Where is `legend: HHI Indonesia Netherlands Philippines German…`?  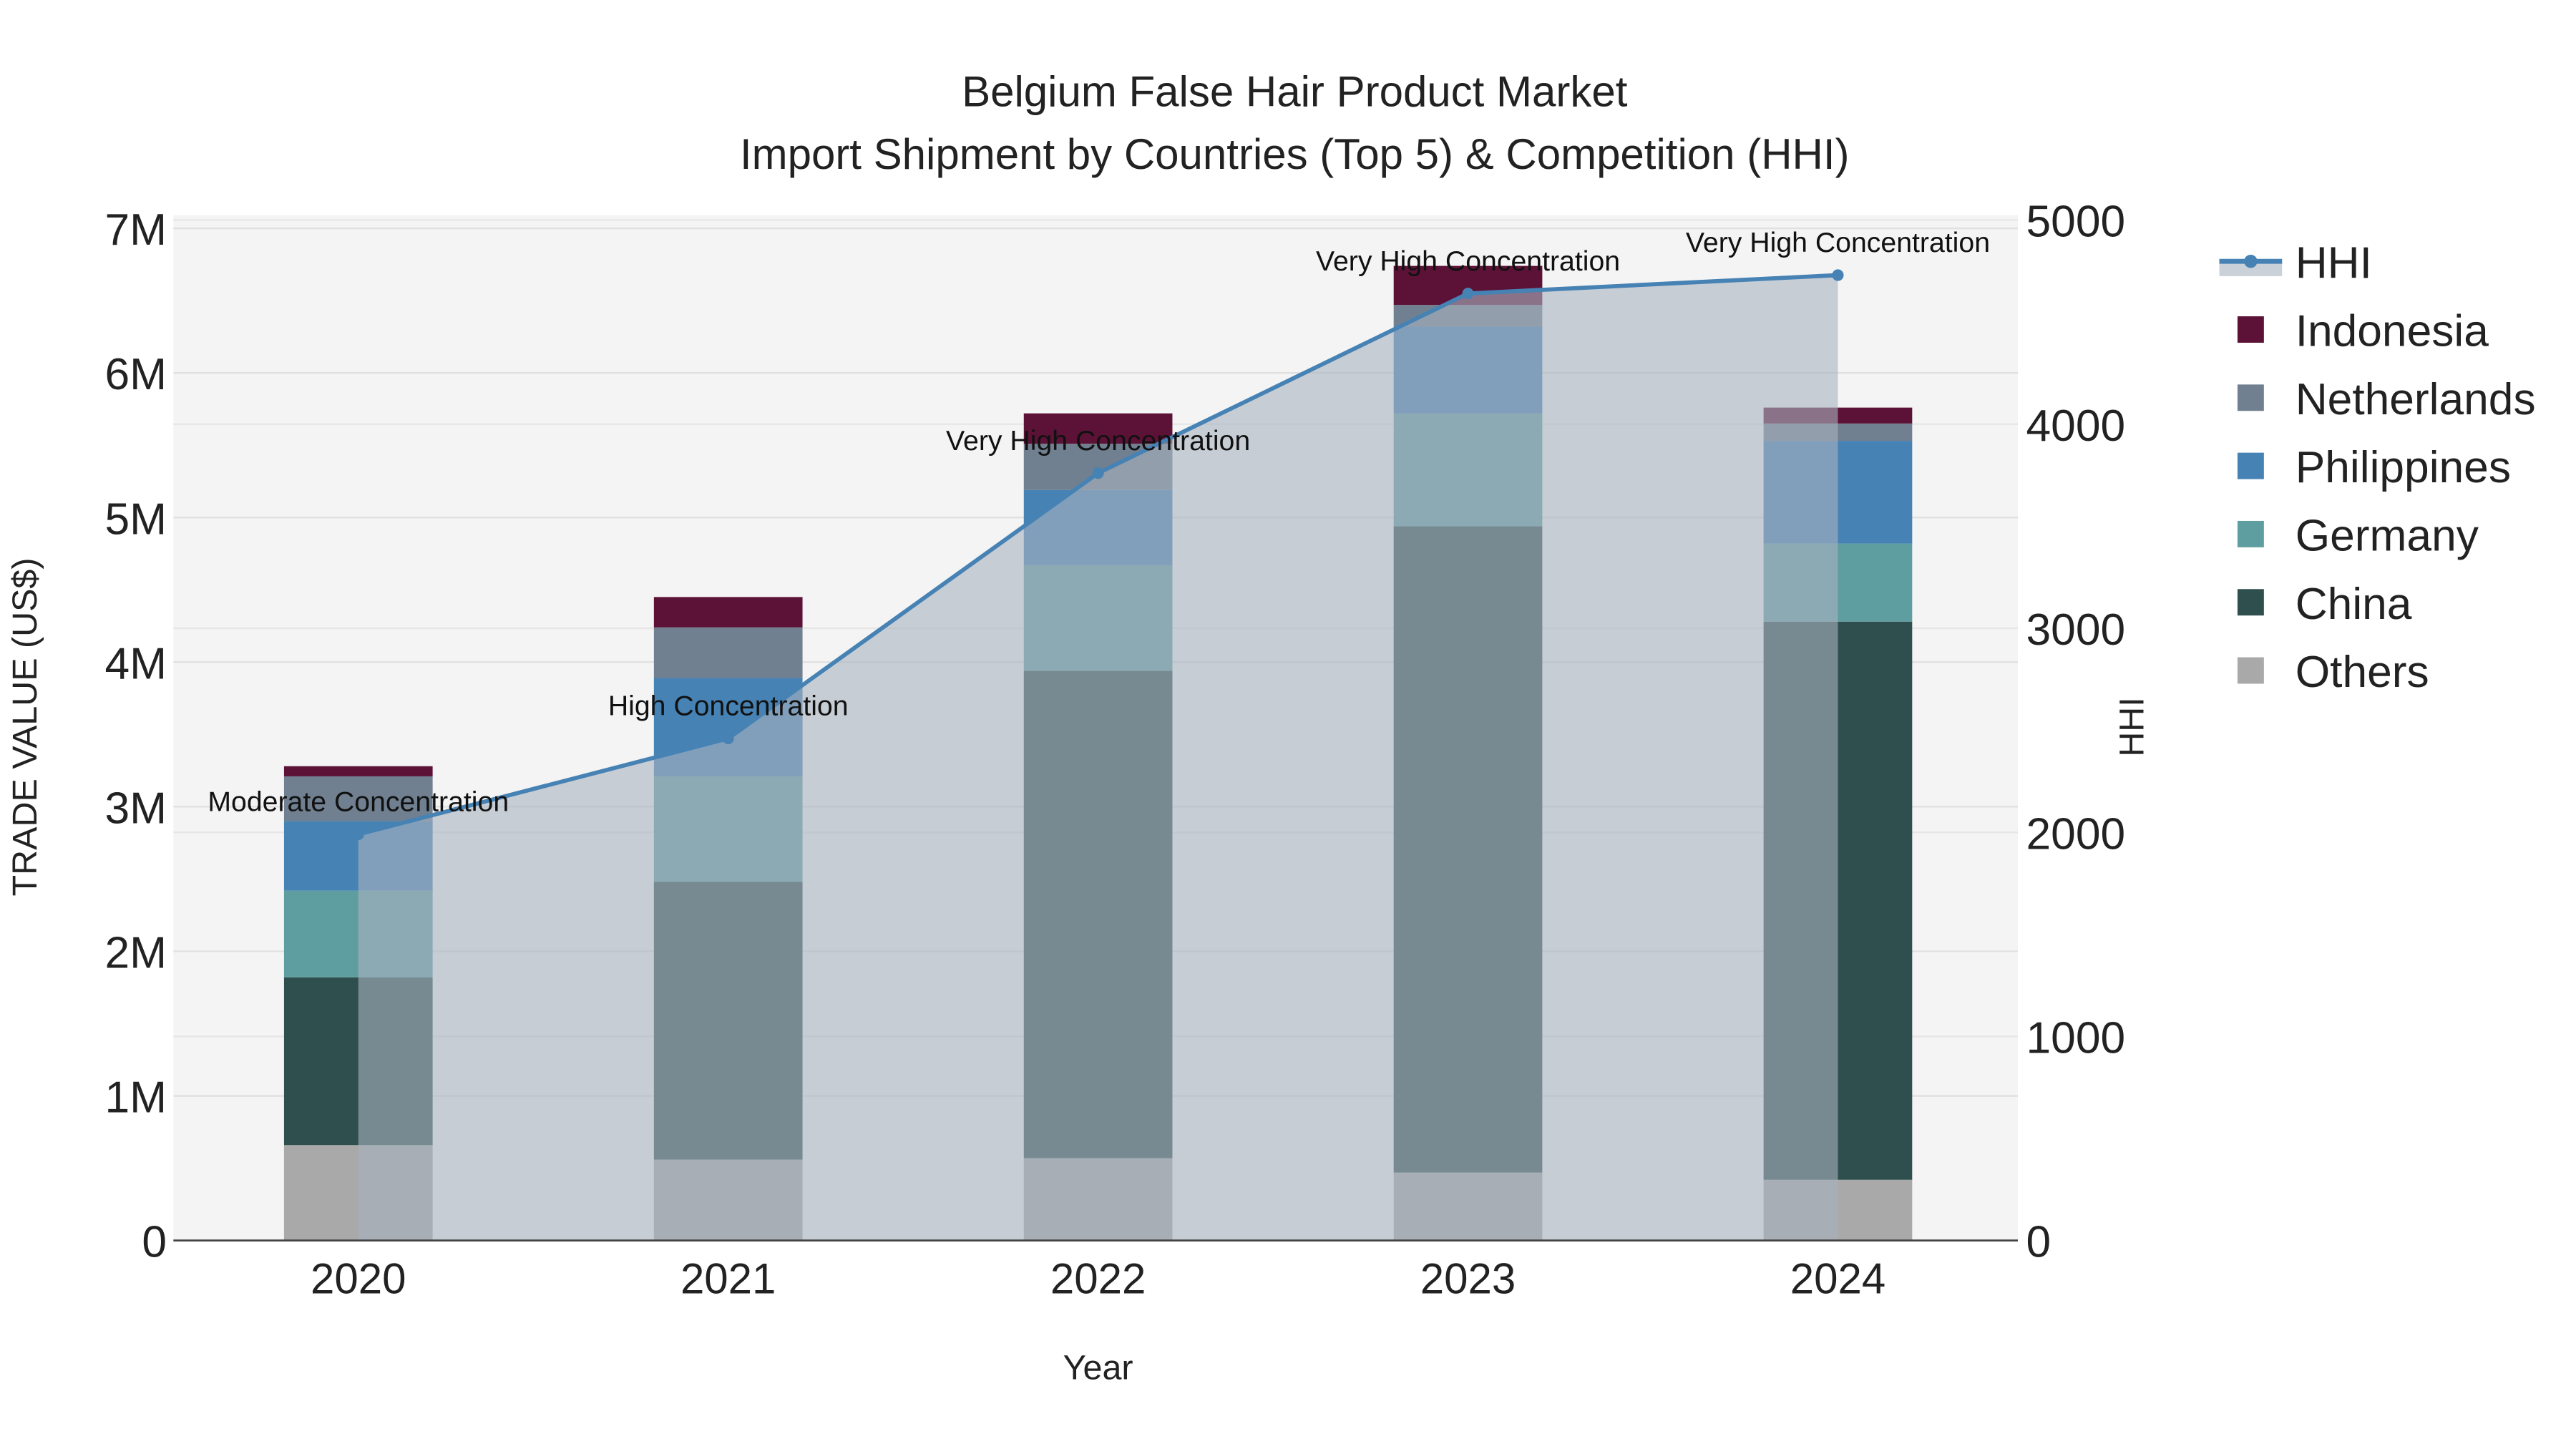
legend: HHI Indonesia Netherlands Philippines German… is located at coordinates (2377, 467).